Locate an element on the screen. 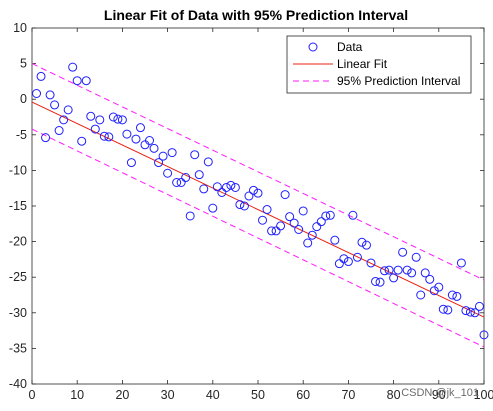 This screenshot has height=411, width=493. x-tick-label: 40 is located at coordinates (213, 395).